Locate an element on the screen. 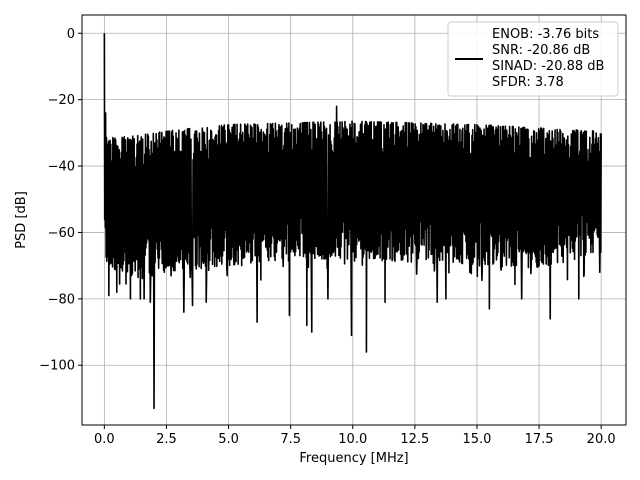 The width and height of the screenshot is (640, 480). x-axis: 0.0 2.5 5.0 7.5 10.0 12.5 15.0 17.5 20.0 is located at coordinates (355, 436).